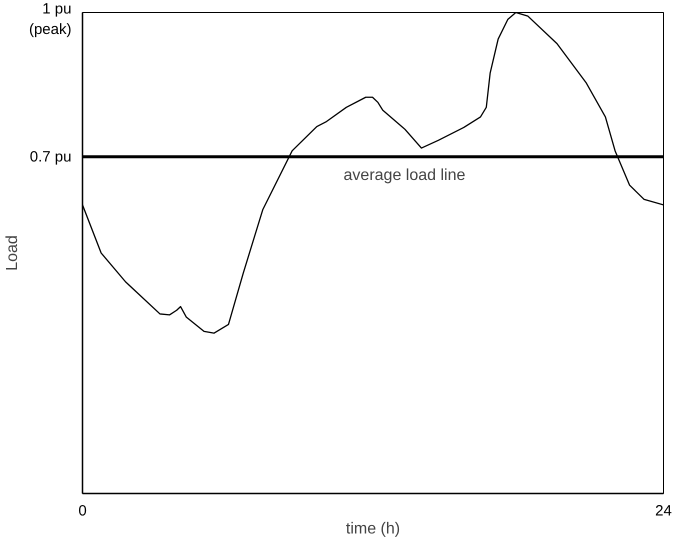 This screenshot has width=681, height=546. Describe the element at coordinates (373, 529) in the screenshot. I see `x-axis-title: time (h)` at that location.